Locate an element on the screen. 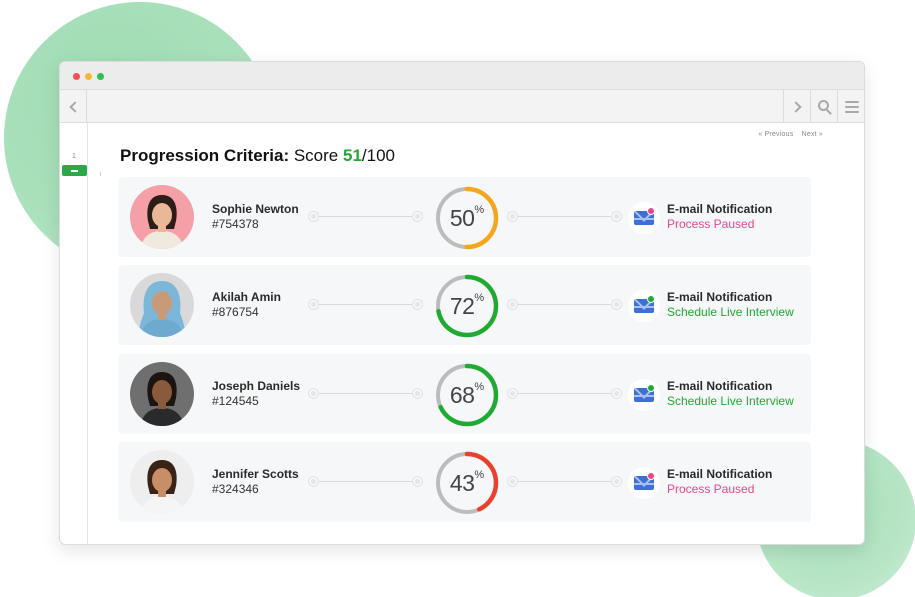 This screenshot has height=597, width=915. candidate-name: Jennifer Scotts is located at coordinates (255, 474).